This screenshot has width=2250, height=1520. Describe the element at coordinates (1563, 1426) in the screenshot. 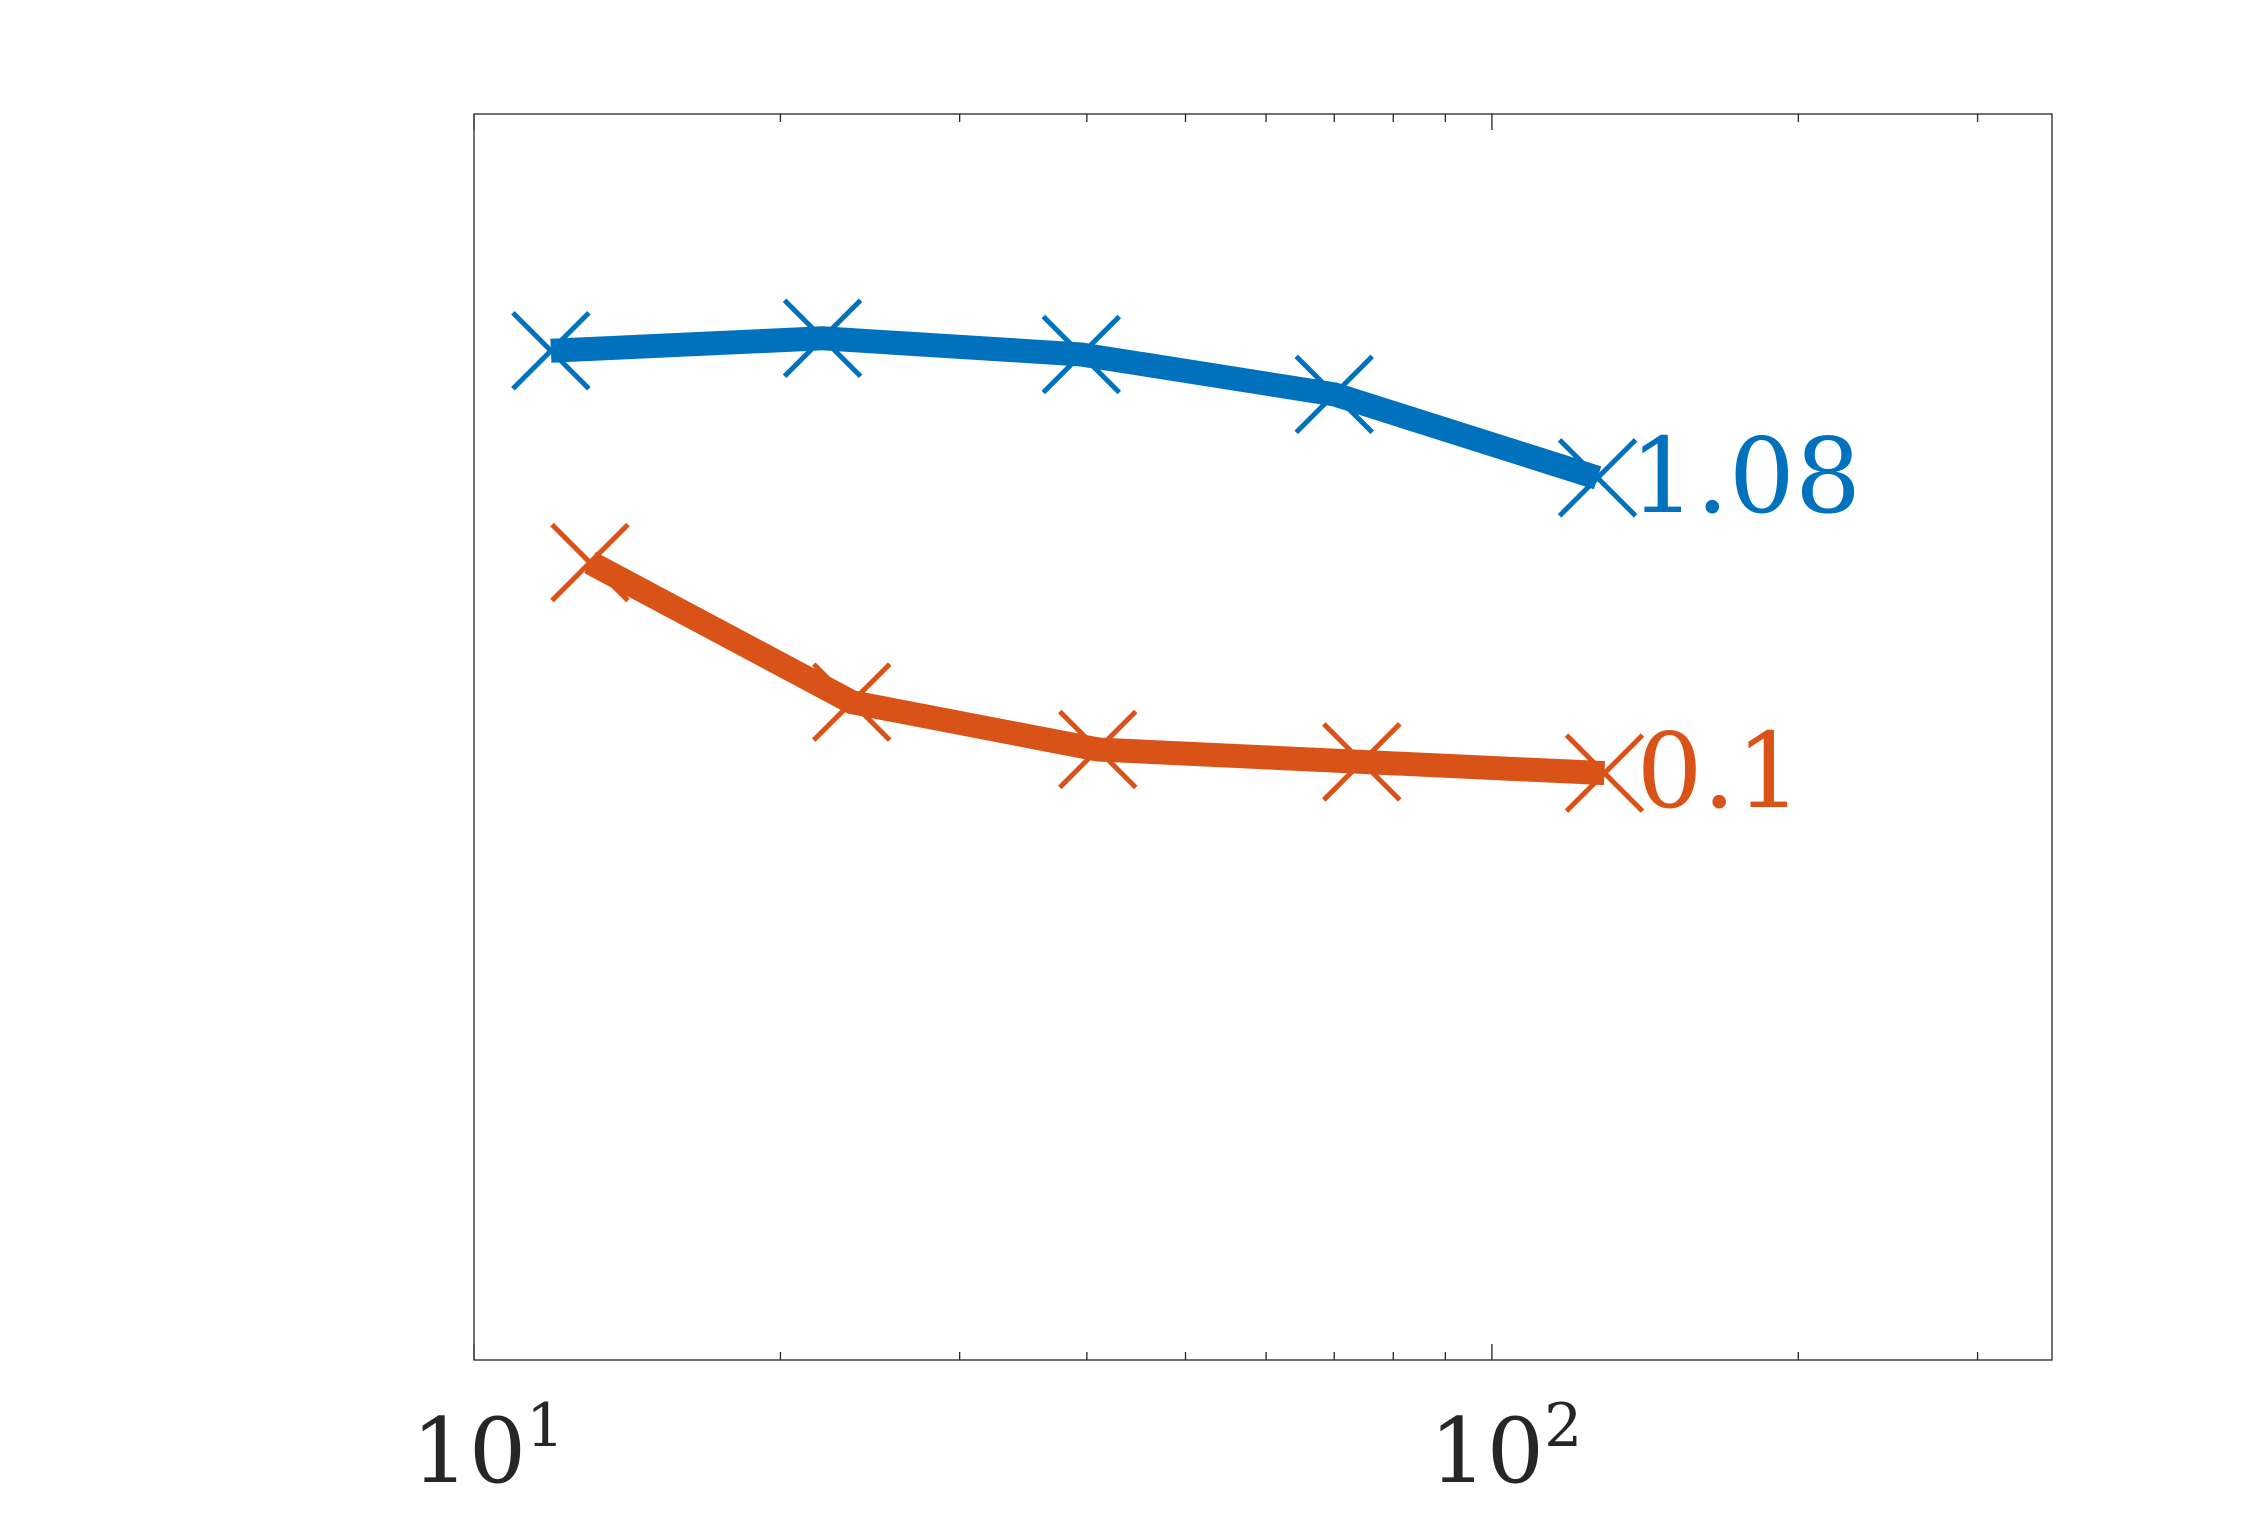

I see `x-tick-label-exponent: 2` at that location.